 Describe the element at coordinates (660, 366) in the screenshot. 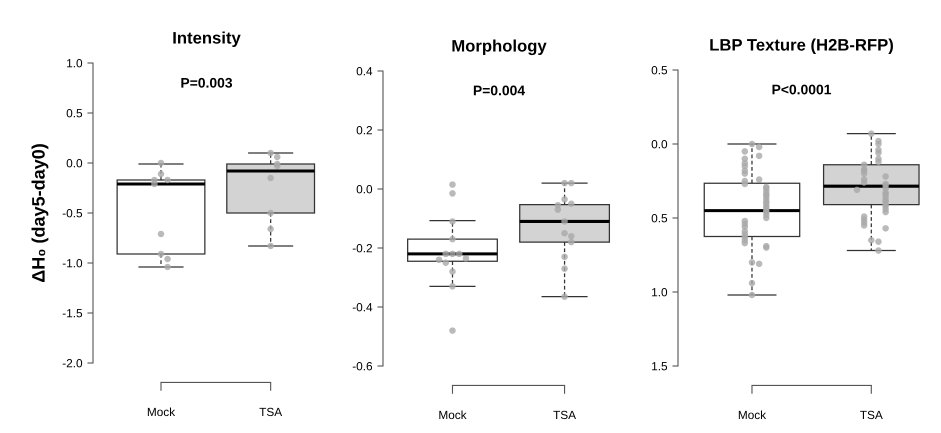

I see `y-tick-label: 1.5` at that location.